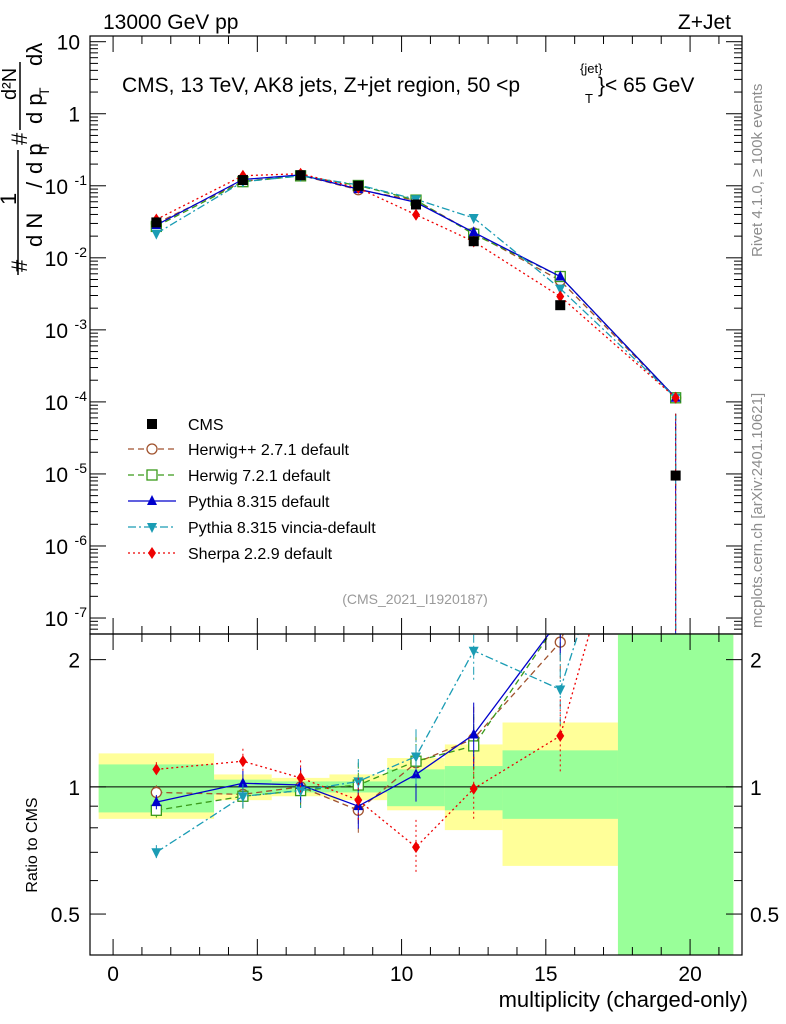 This screenshot has height=1024, width=786. Describe the element at coordinates (401, 974) in the screenshot. I see `x-tick-label: 10` at that location.